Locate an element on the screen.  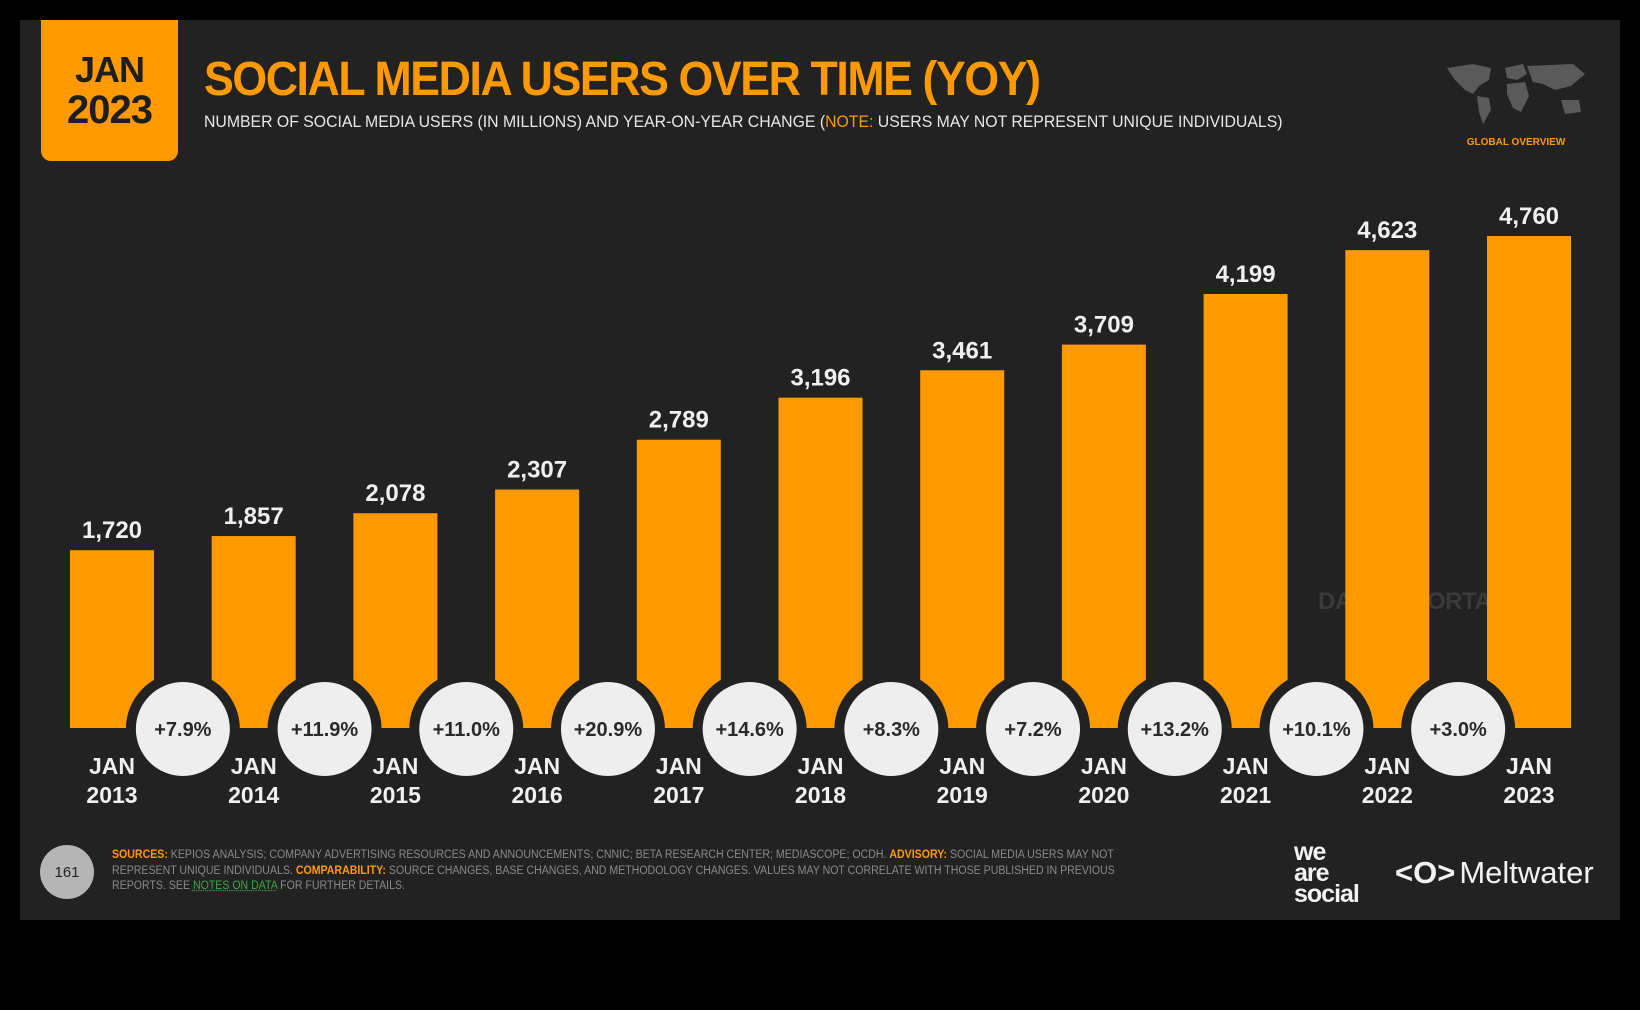
date-badge: JAN 2023 is located at coordinates (109, 90).